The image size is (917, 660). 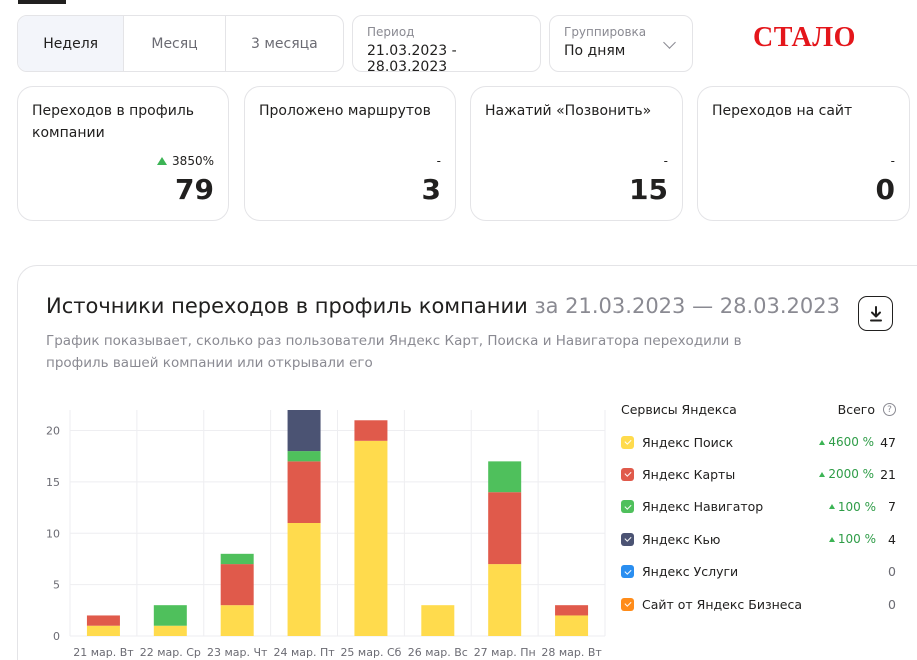 I want to click on x-tick-label: 23 мар. Чт, so click(x=237, y=652).